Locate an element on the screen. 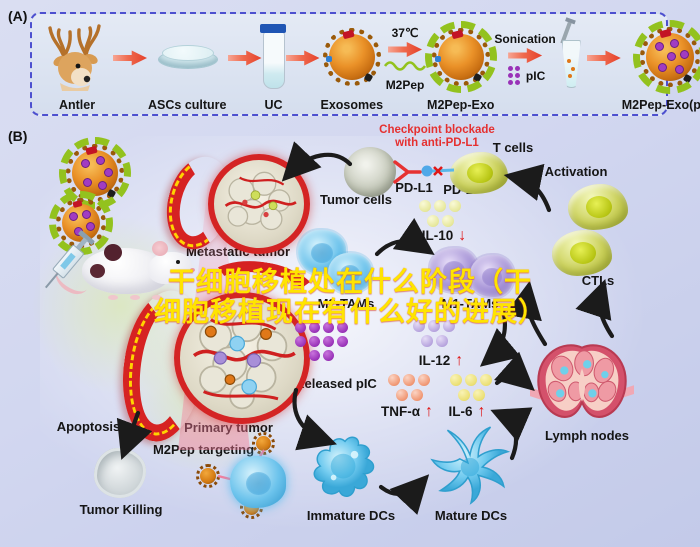  m2pep-label: M2Pep is located at coordinates (405, 85).